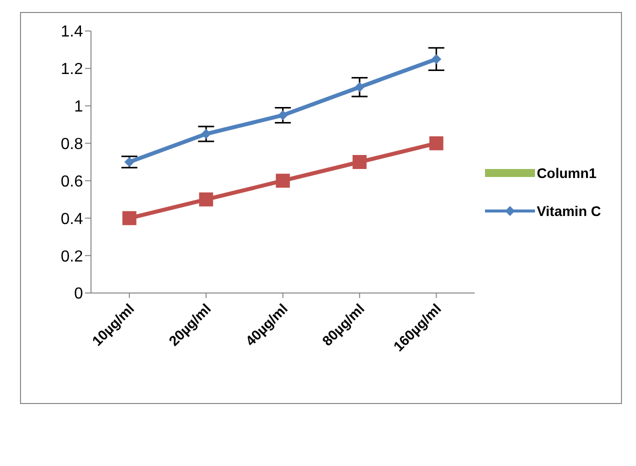  Describe the element at coordinates (72, 257) in the screenshot. I see `y-tick-label: 0.2` at that location.